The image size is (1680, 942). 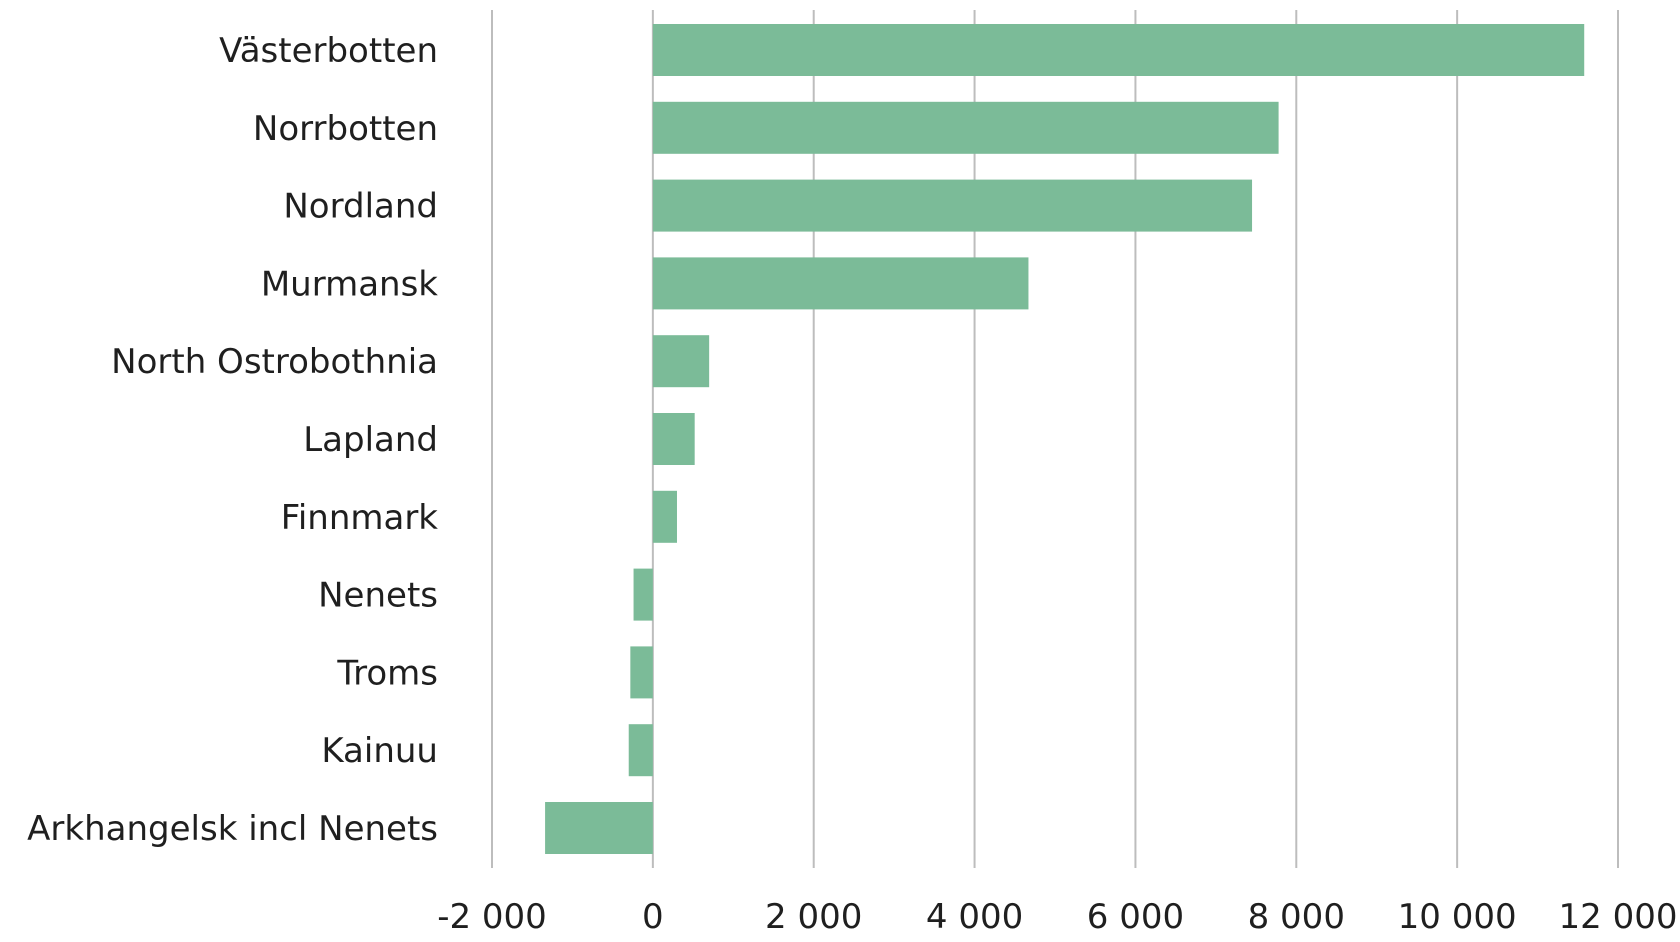 I want to click on category-label: Murmansk, so click(x=349, y=284).